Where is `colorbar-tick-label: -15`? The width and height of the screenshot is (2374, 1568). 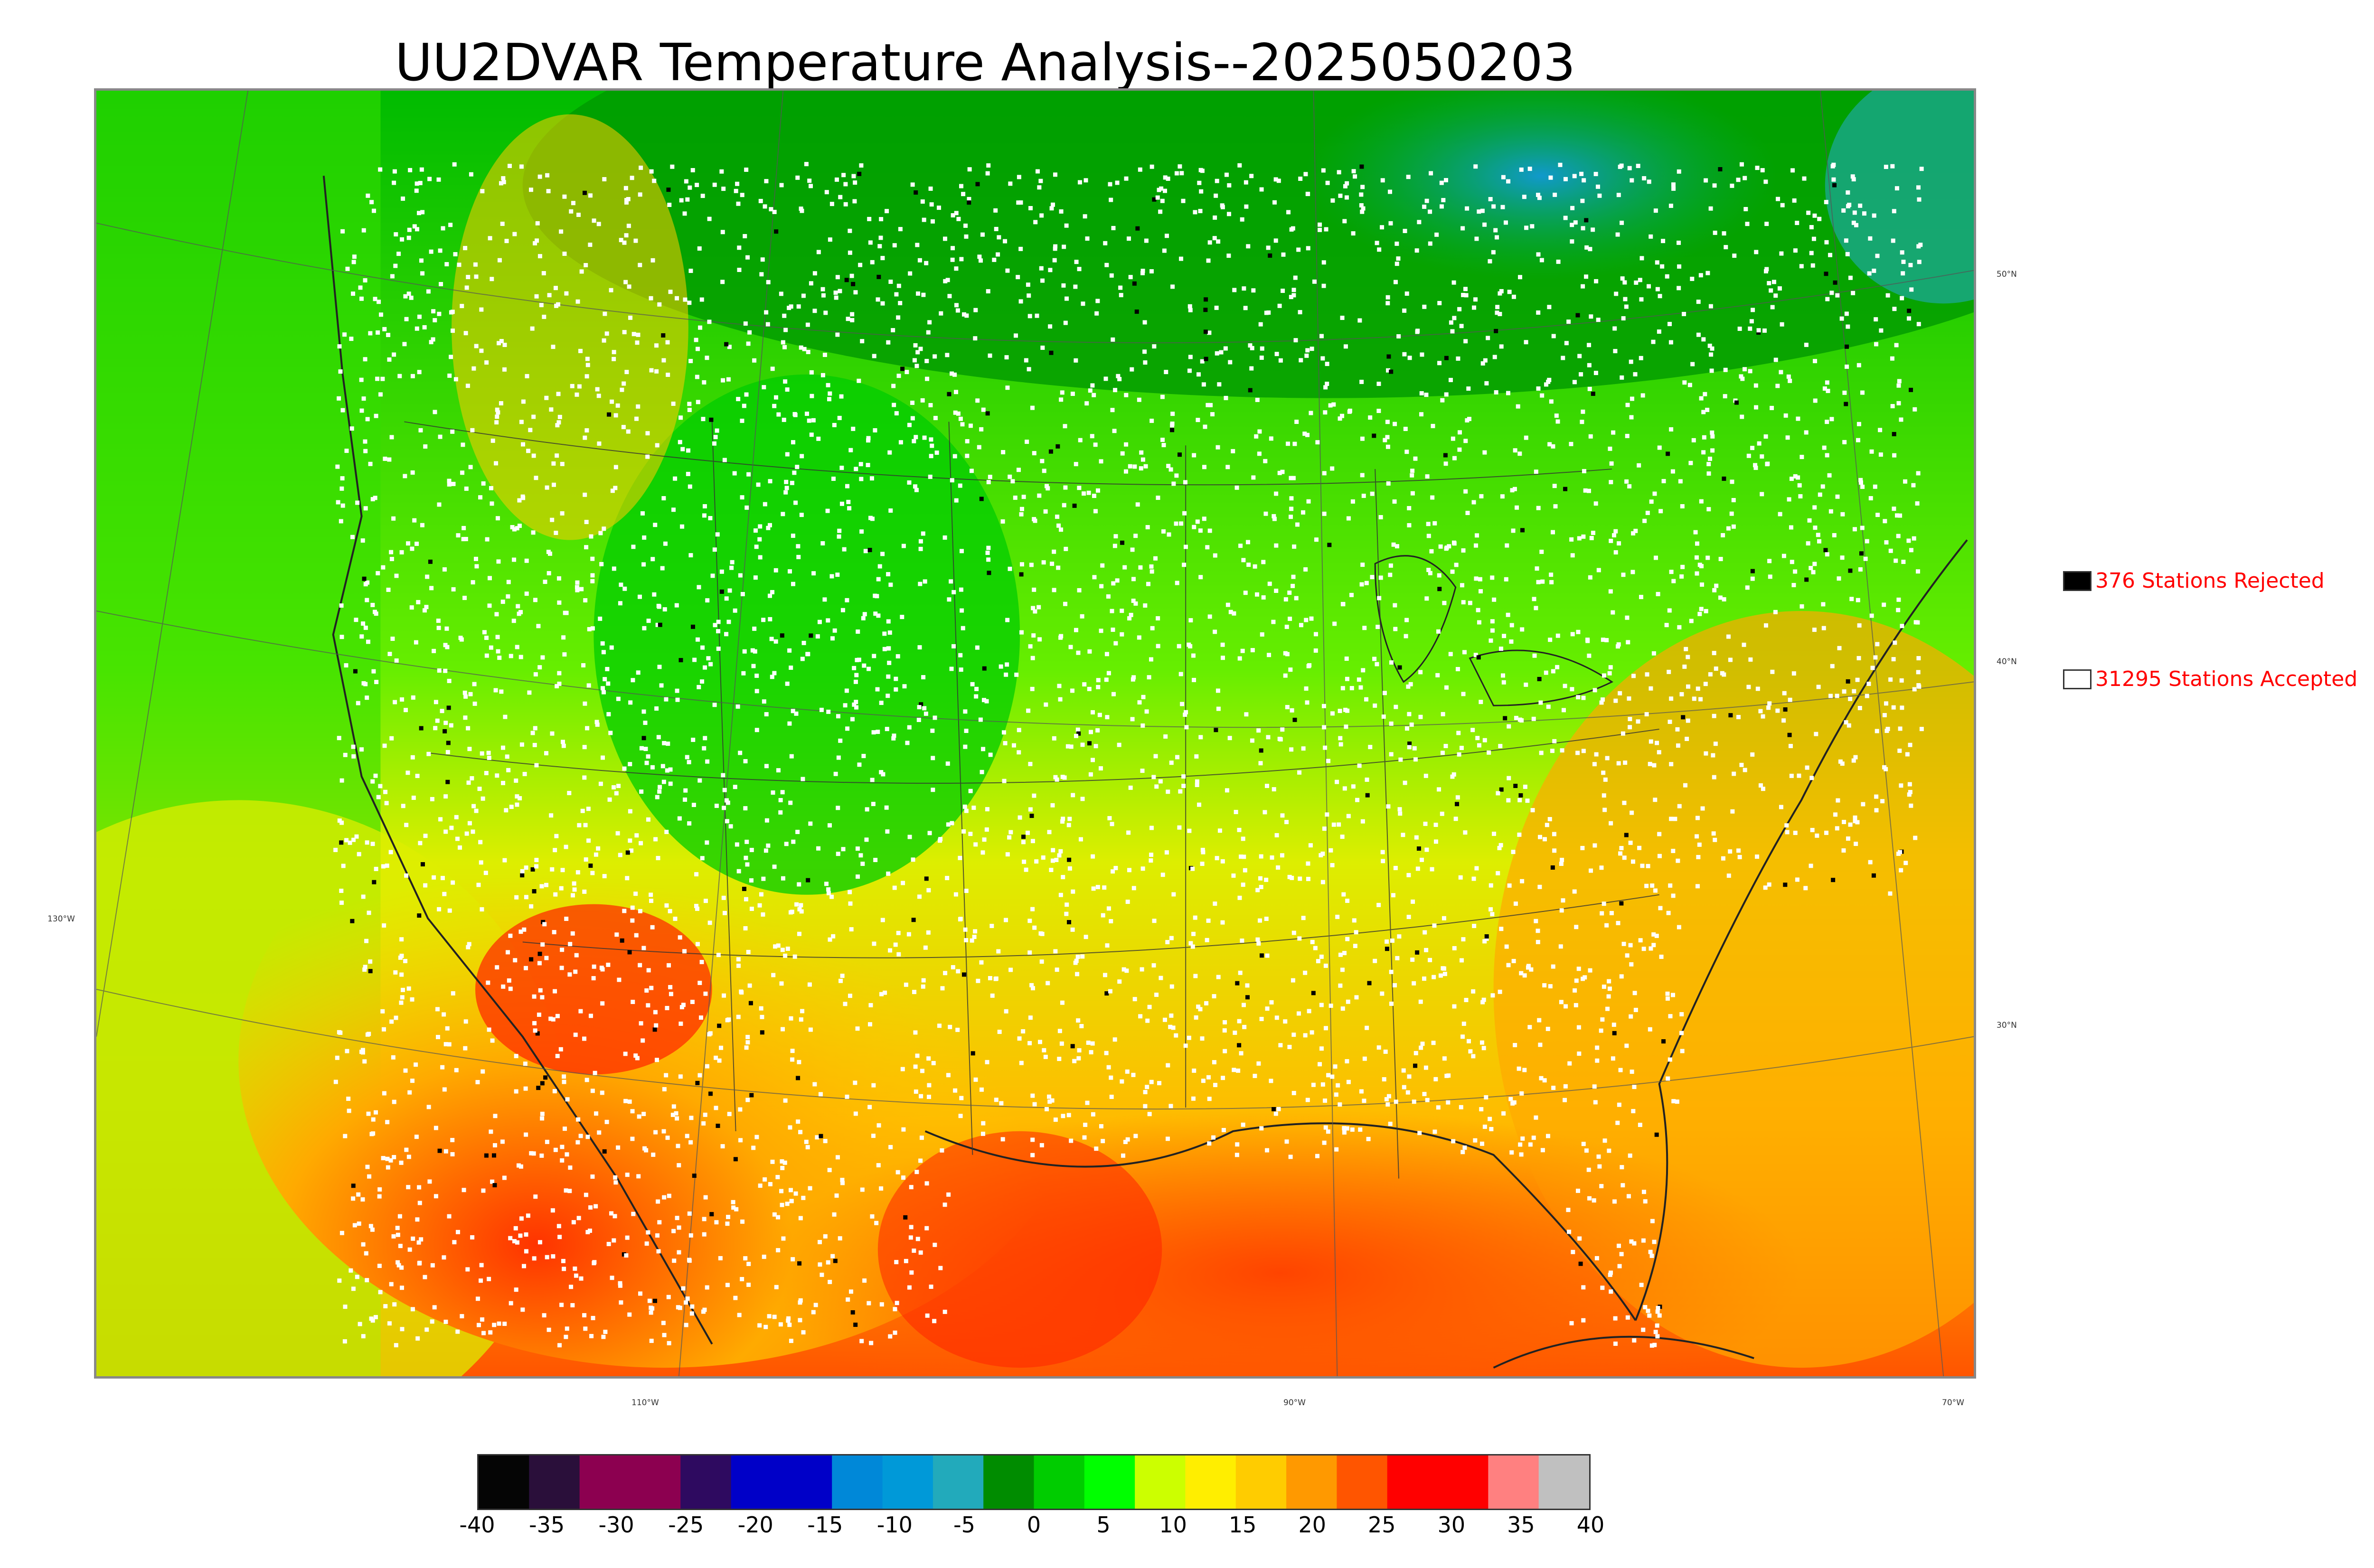
colorbar-tick-label: -15 is located at coordinates (825, 1525).